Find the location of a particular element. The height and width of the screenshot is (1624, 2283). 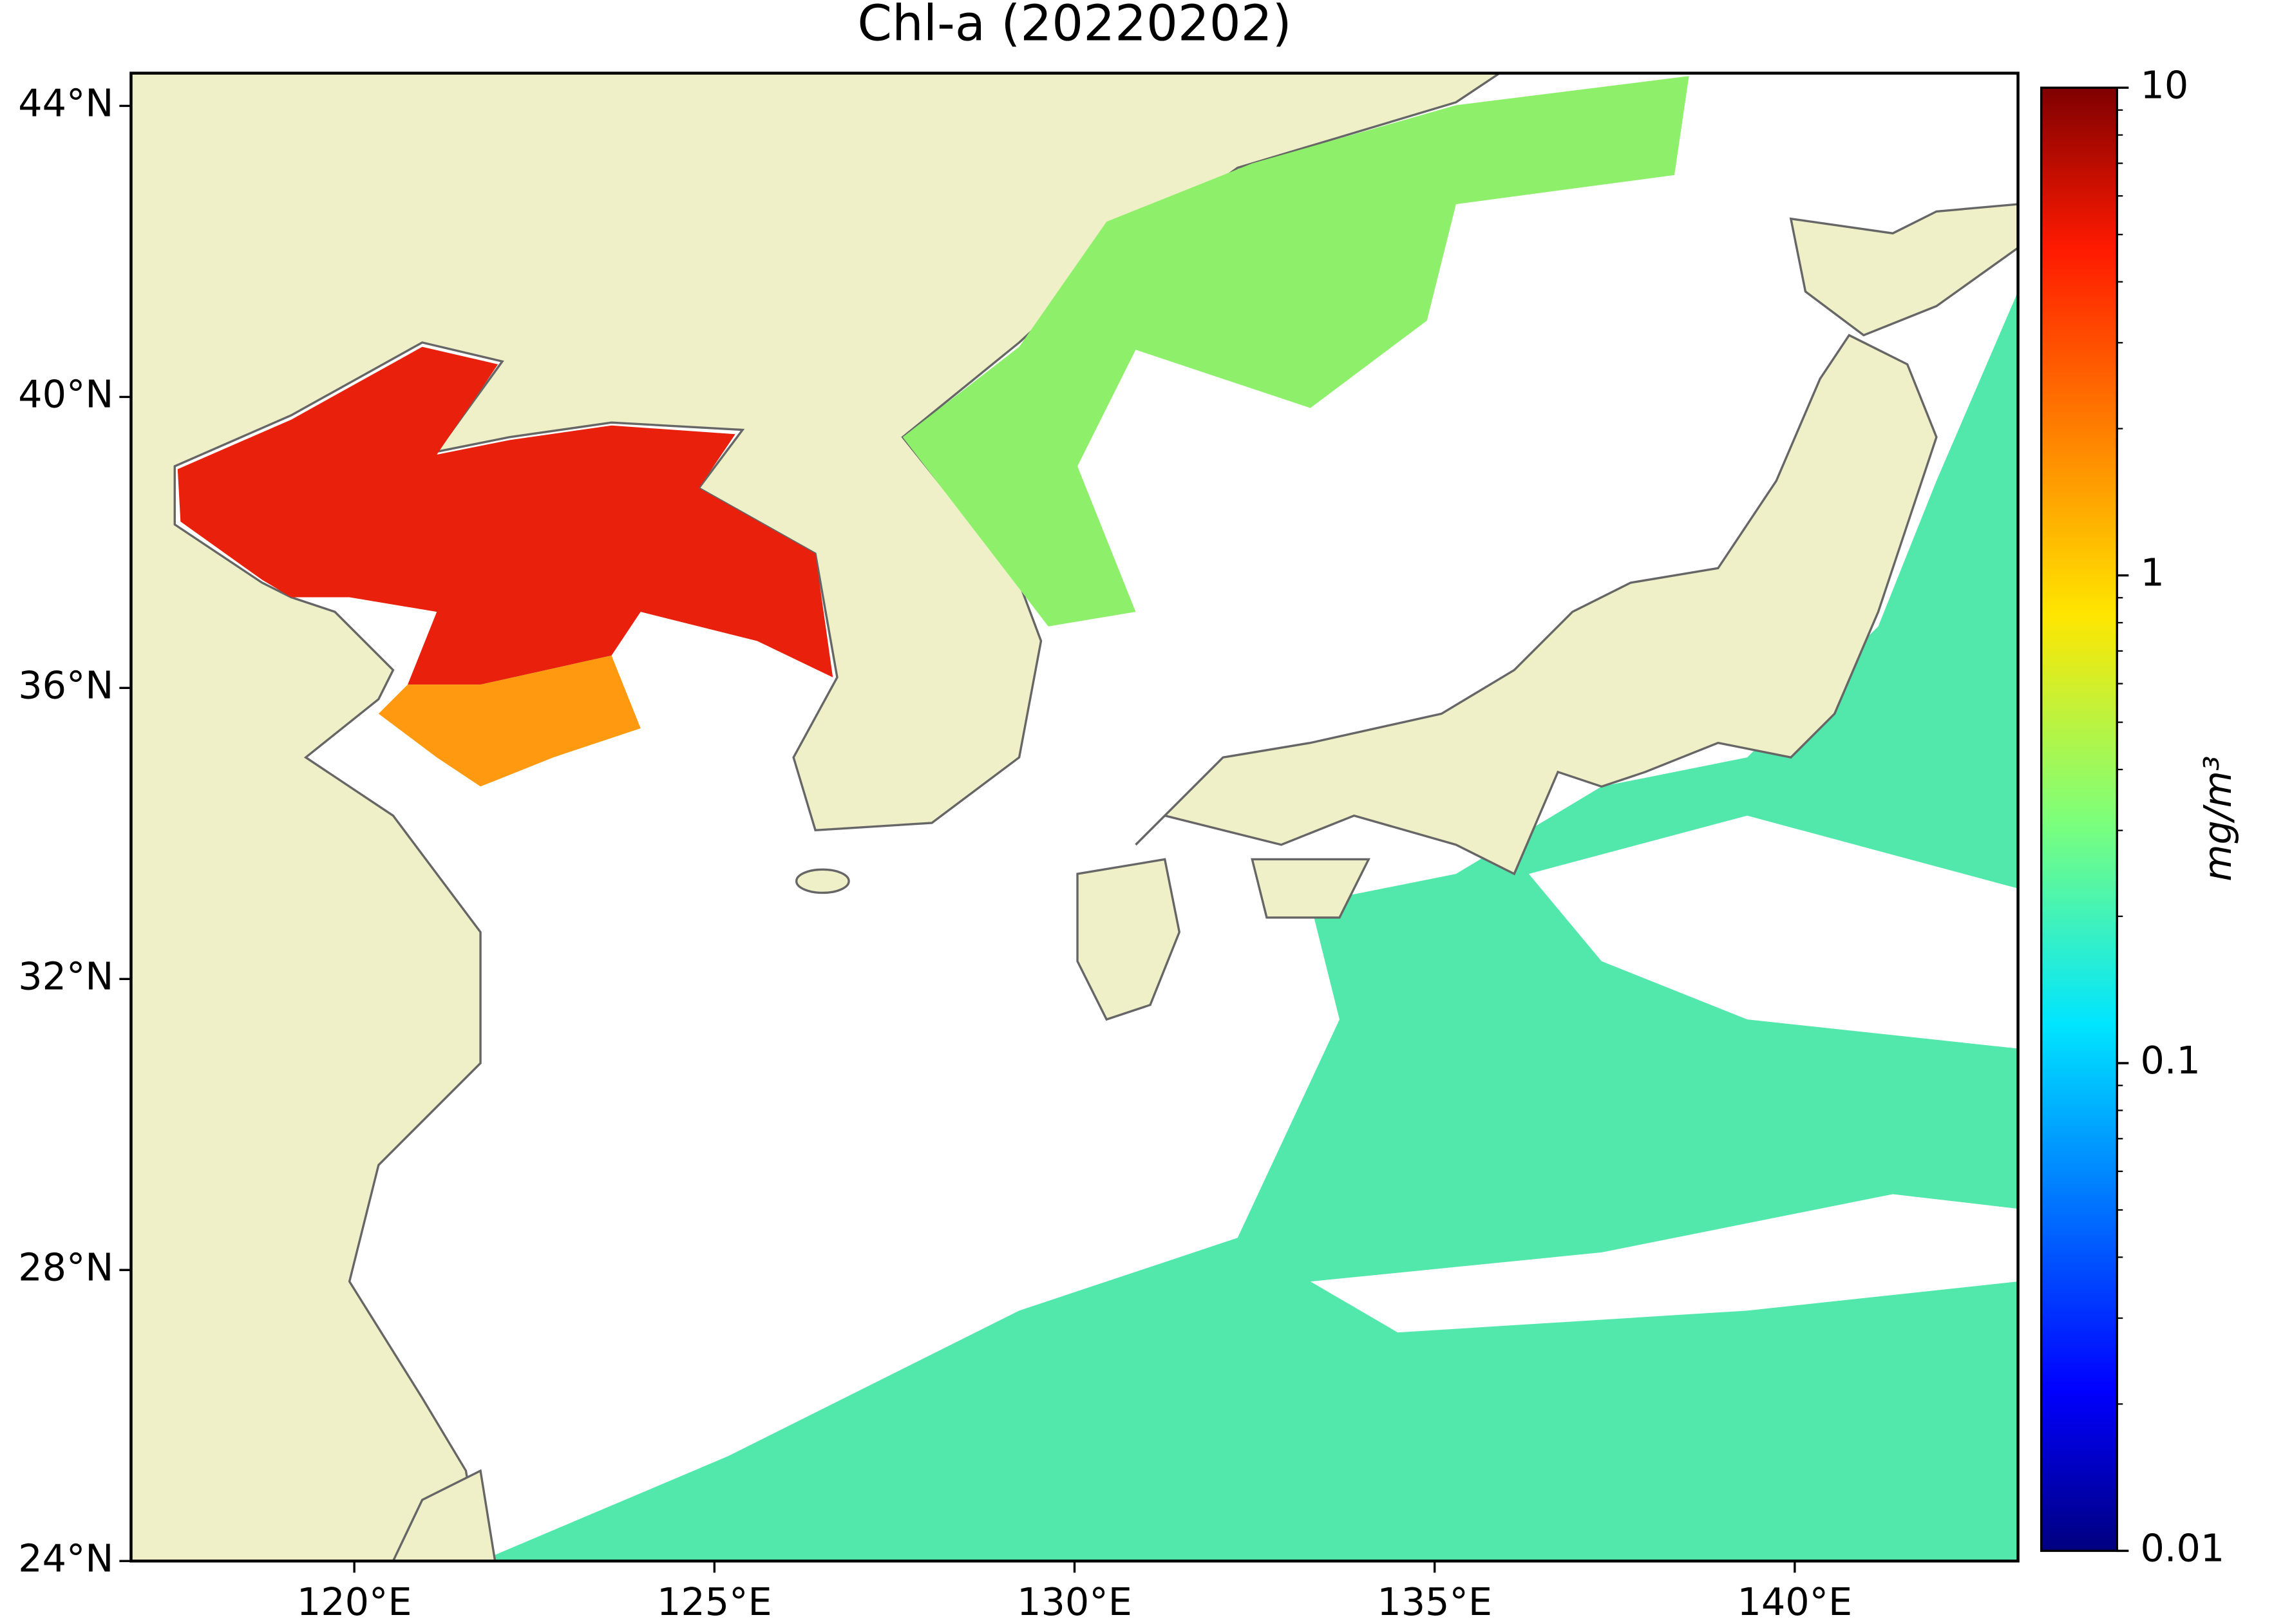

colorbar is located at coordinates (2079, 820).